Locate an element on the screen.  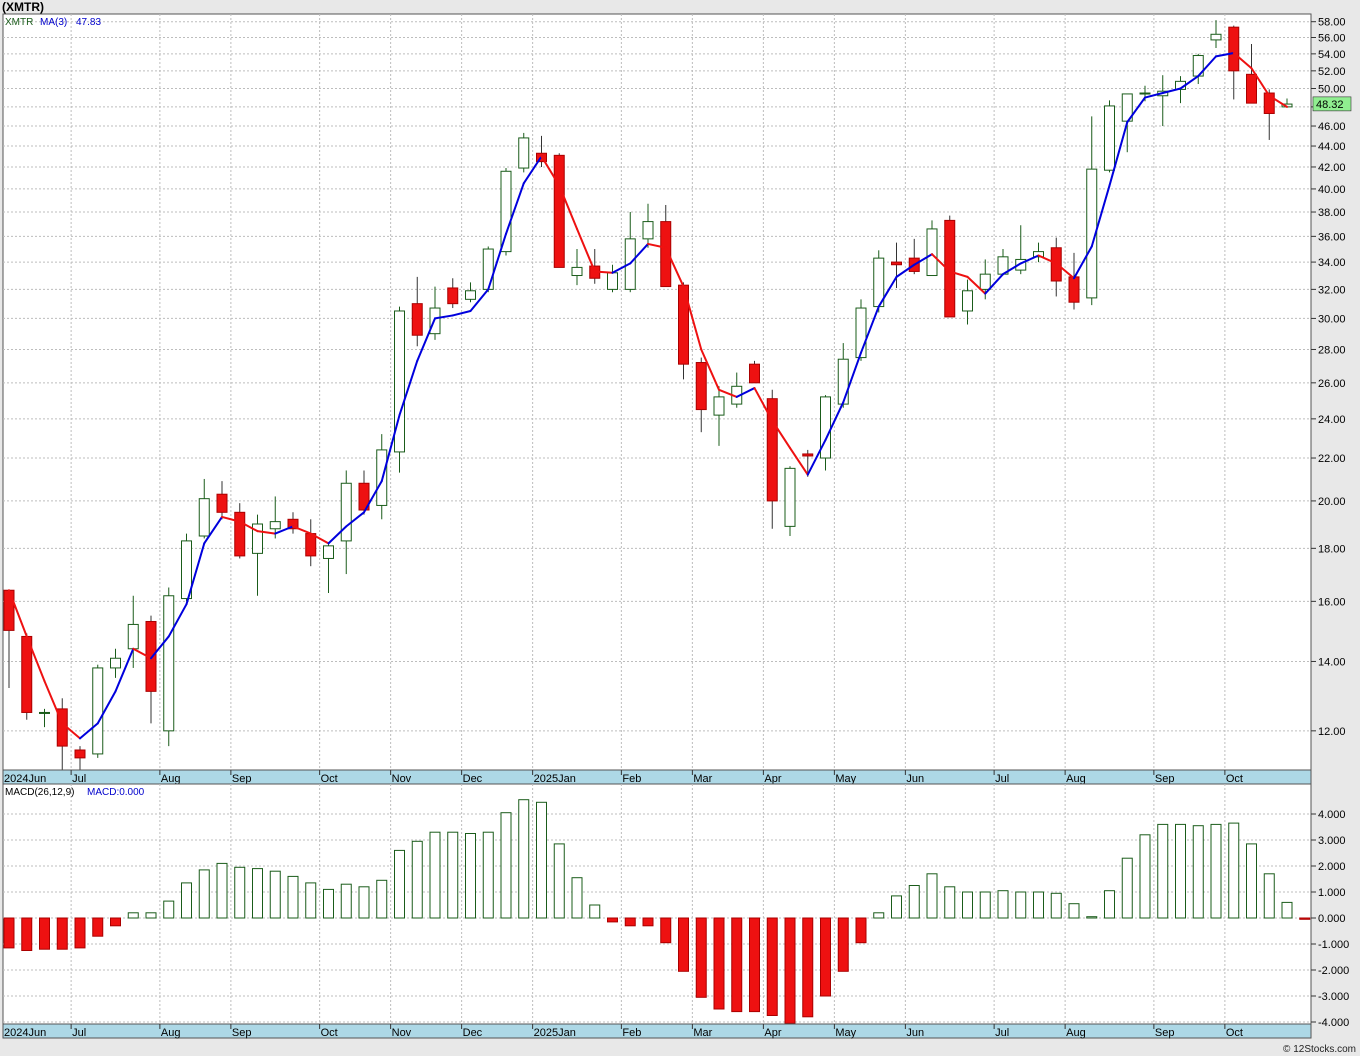
price-y-tick-label: 16.00 is located at coordinates (1332, 602).